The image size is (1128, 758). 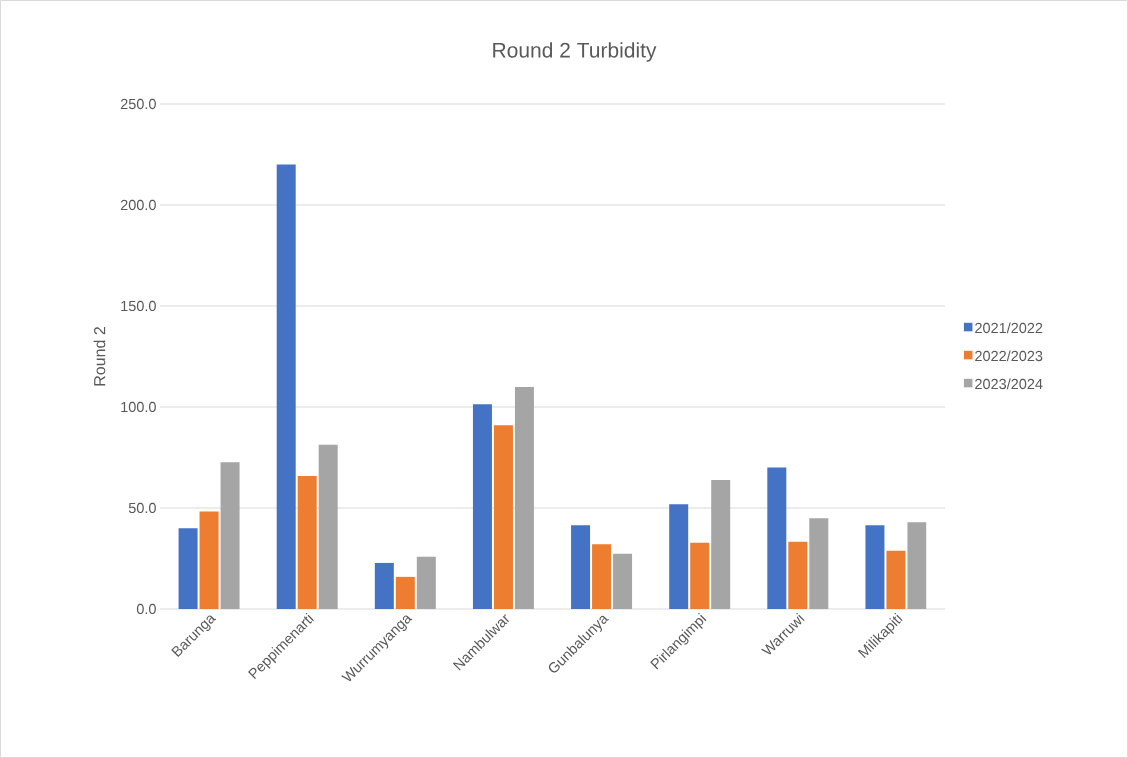 What do you see at coordinates (99, 356) in the screenshot?
I see `y-axis-title: Round 2` at bounding box center [99, 356].